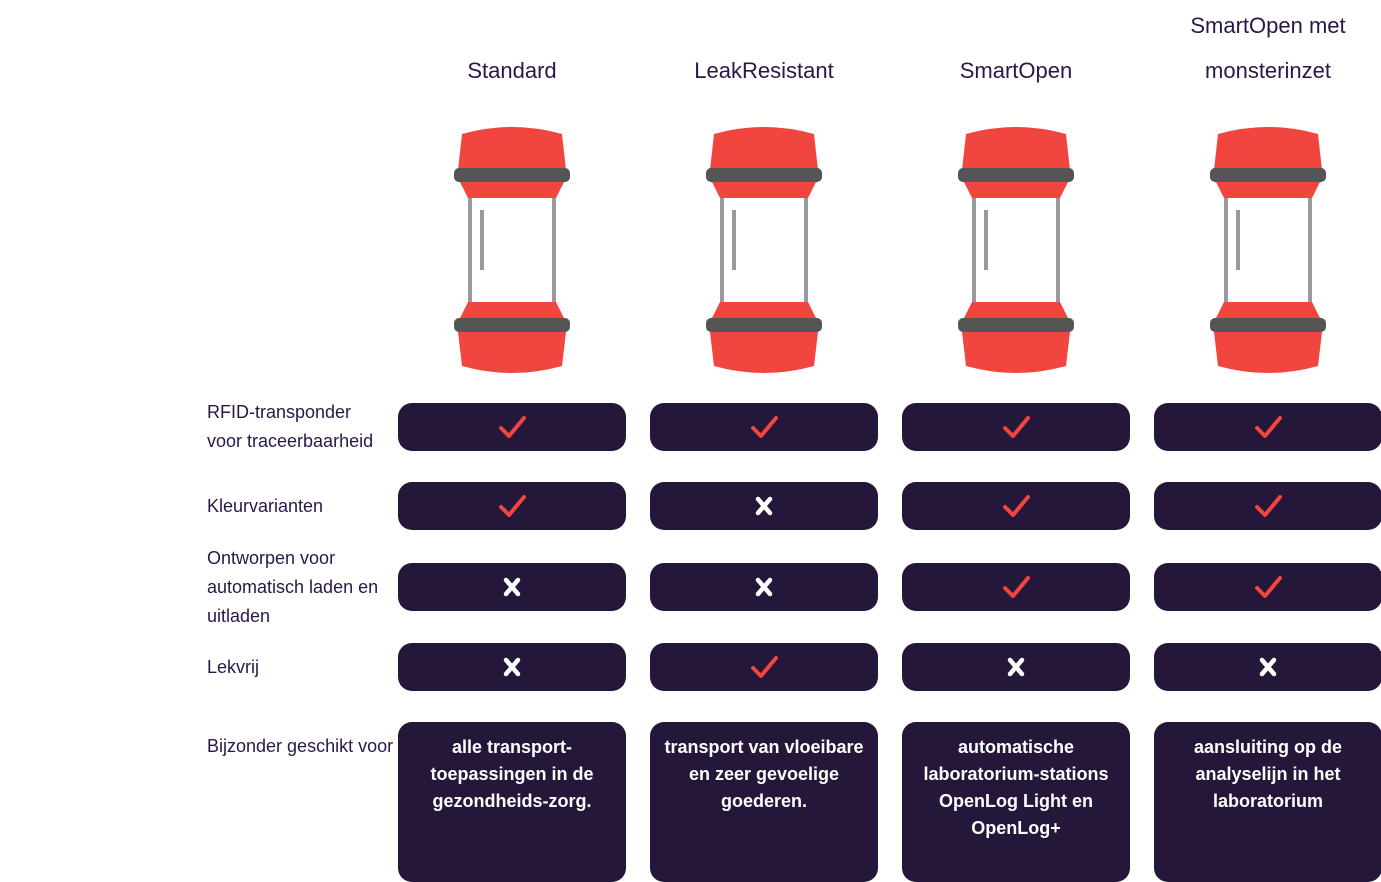 The image size is (1381, 882). What do you see at coordinates (300, 746) in the screenshot?
I see `row-label: Bijzonder geschikt voor` at bounding box center [300, 746].